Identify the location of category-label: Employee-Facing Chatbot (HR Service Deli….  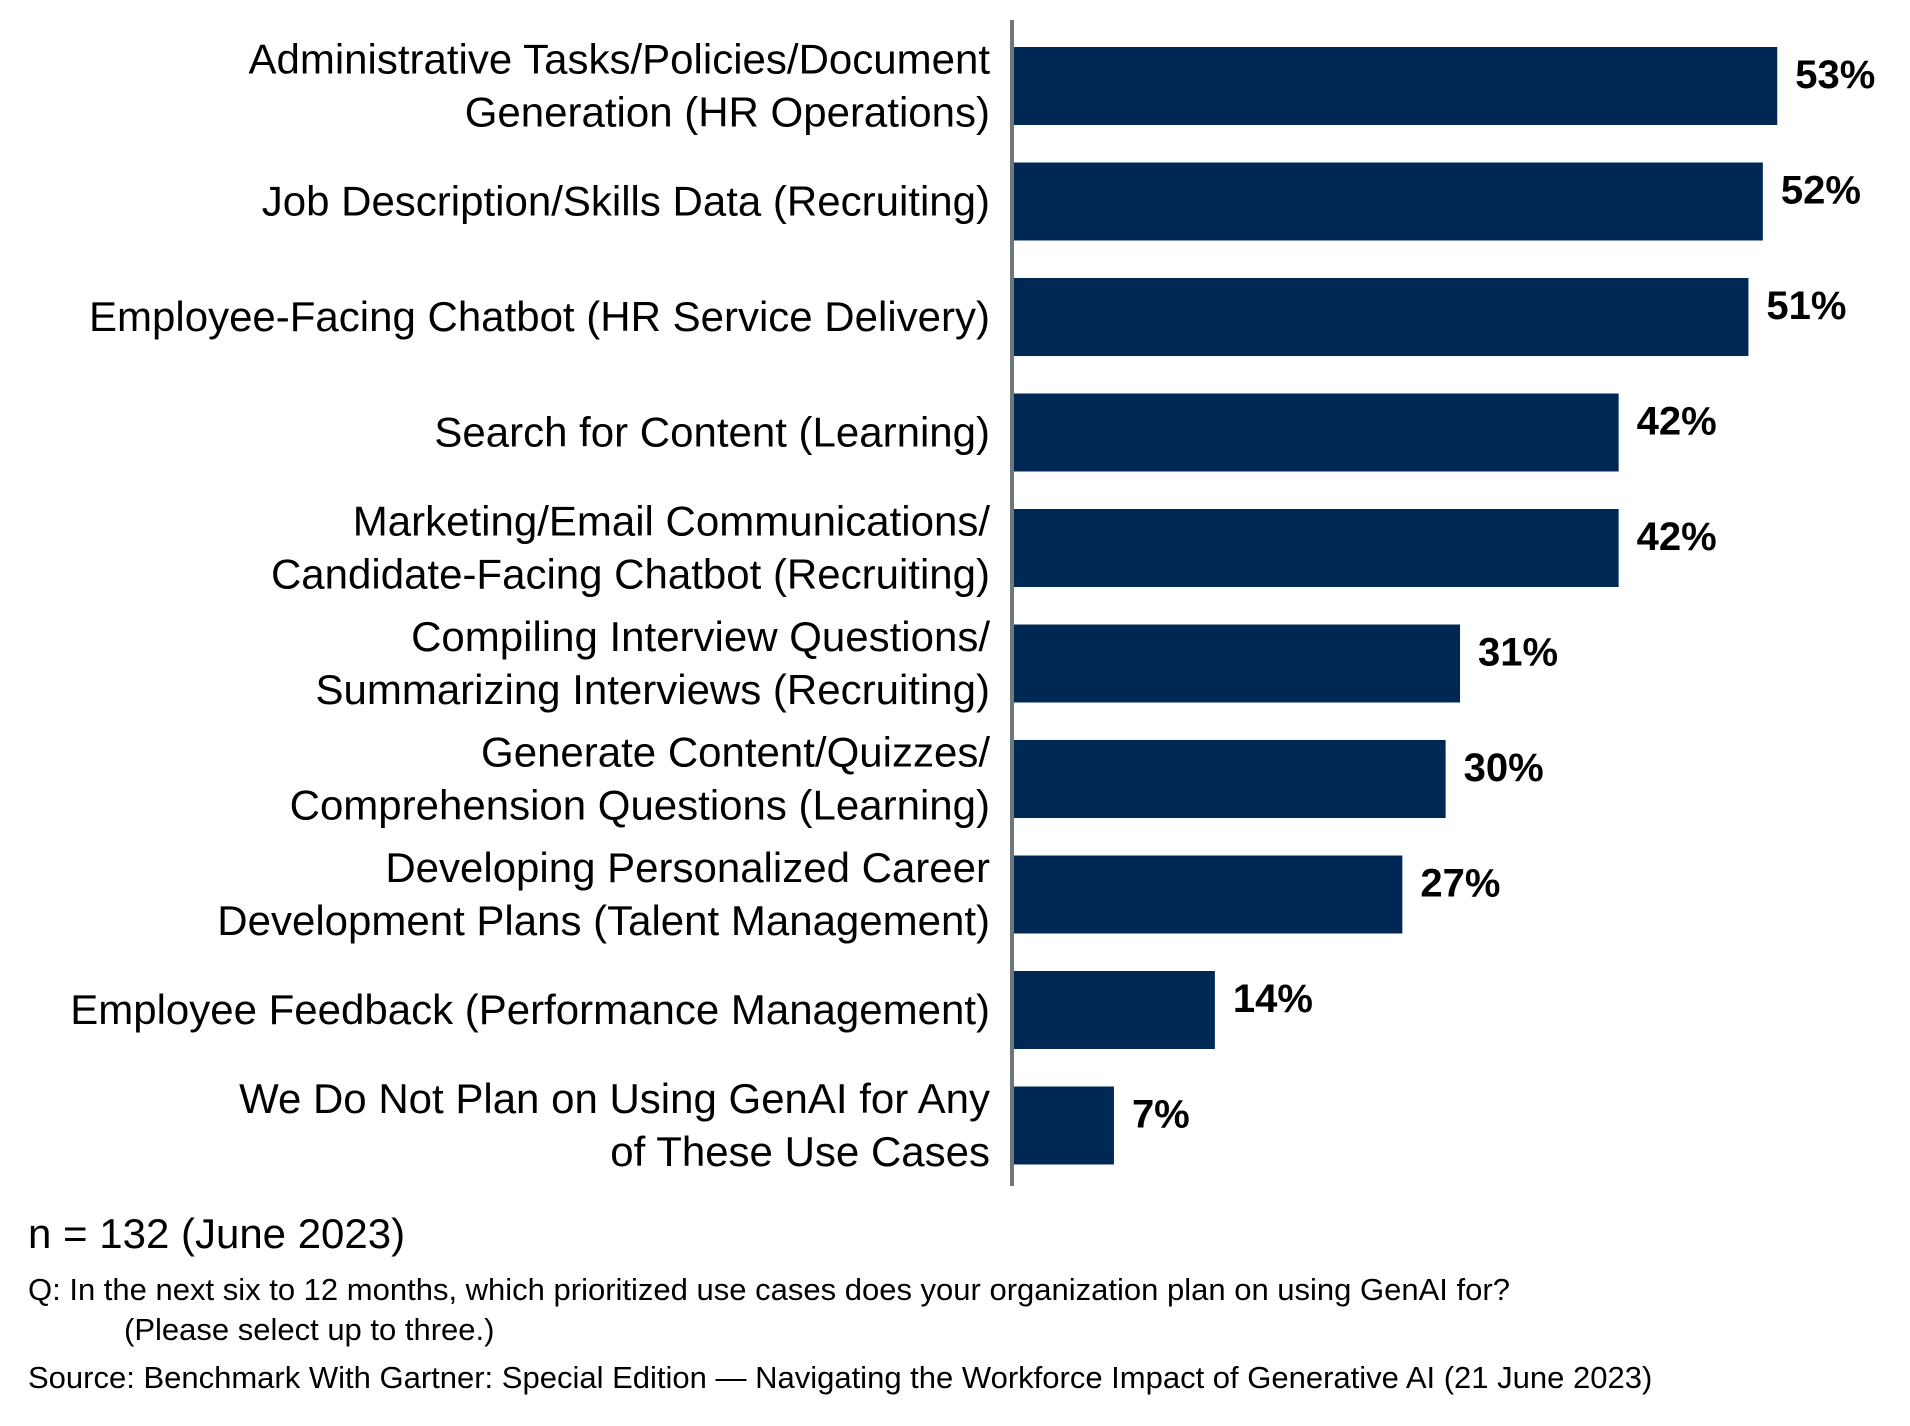
(539, 316).